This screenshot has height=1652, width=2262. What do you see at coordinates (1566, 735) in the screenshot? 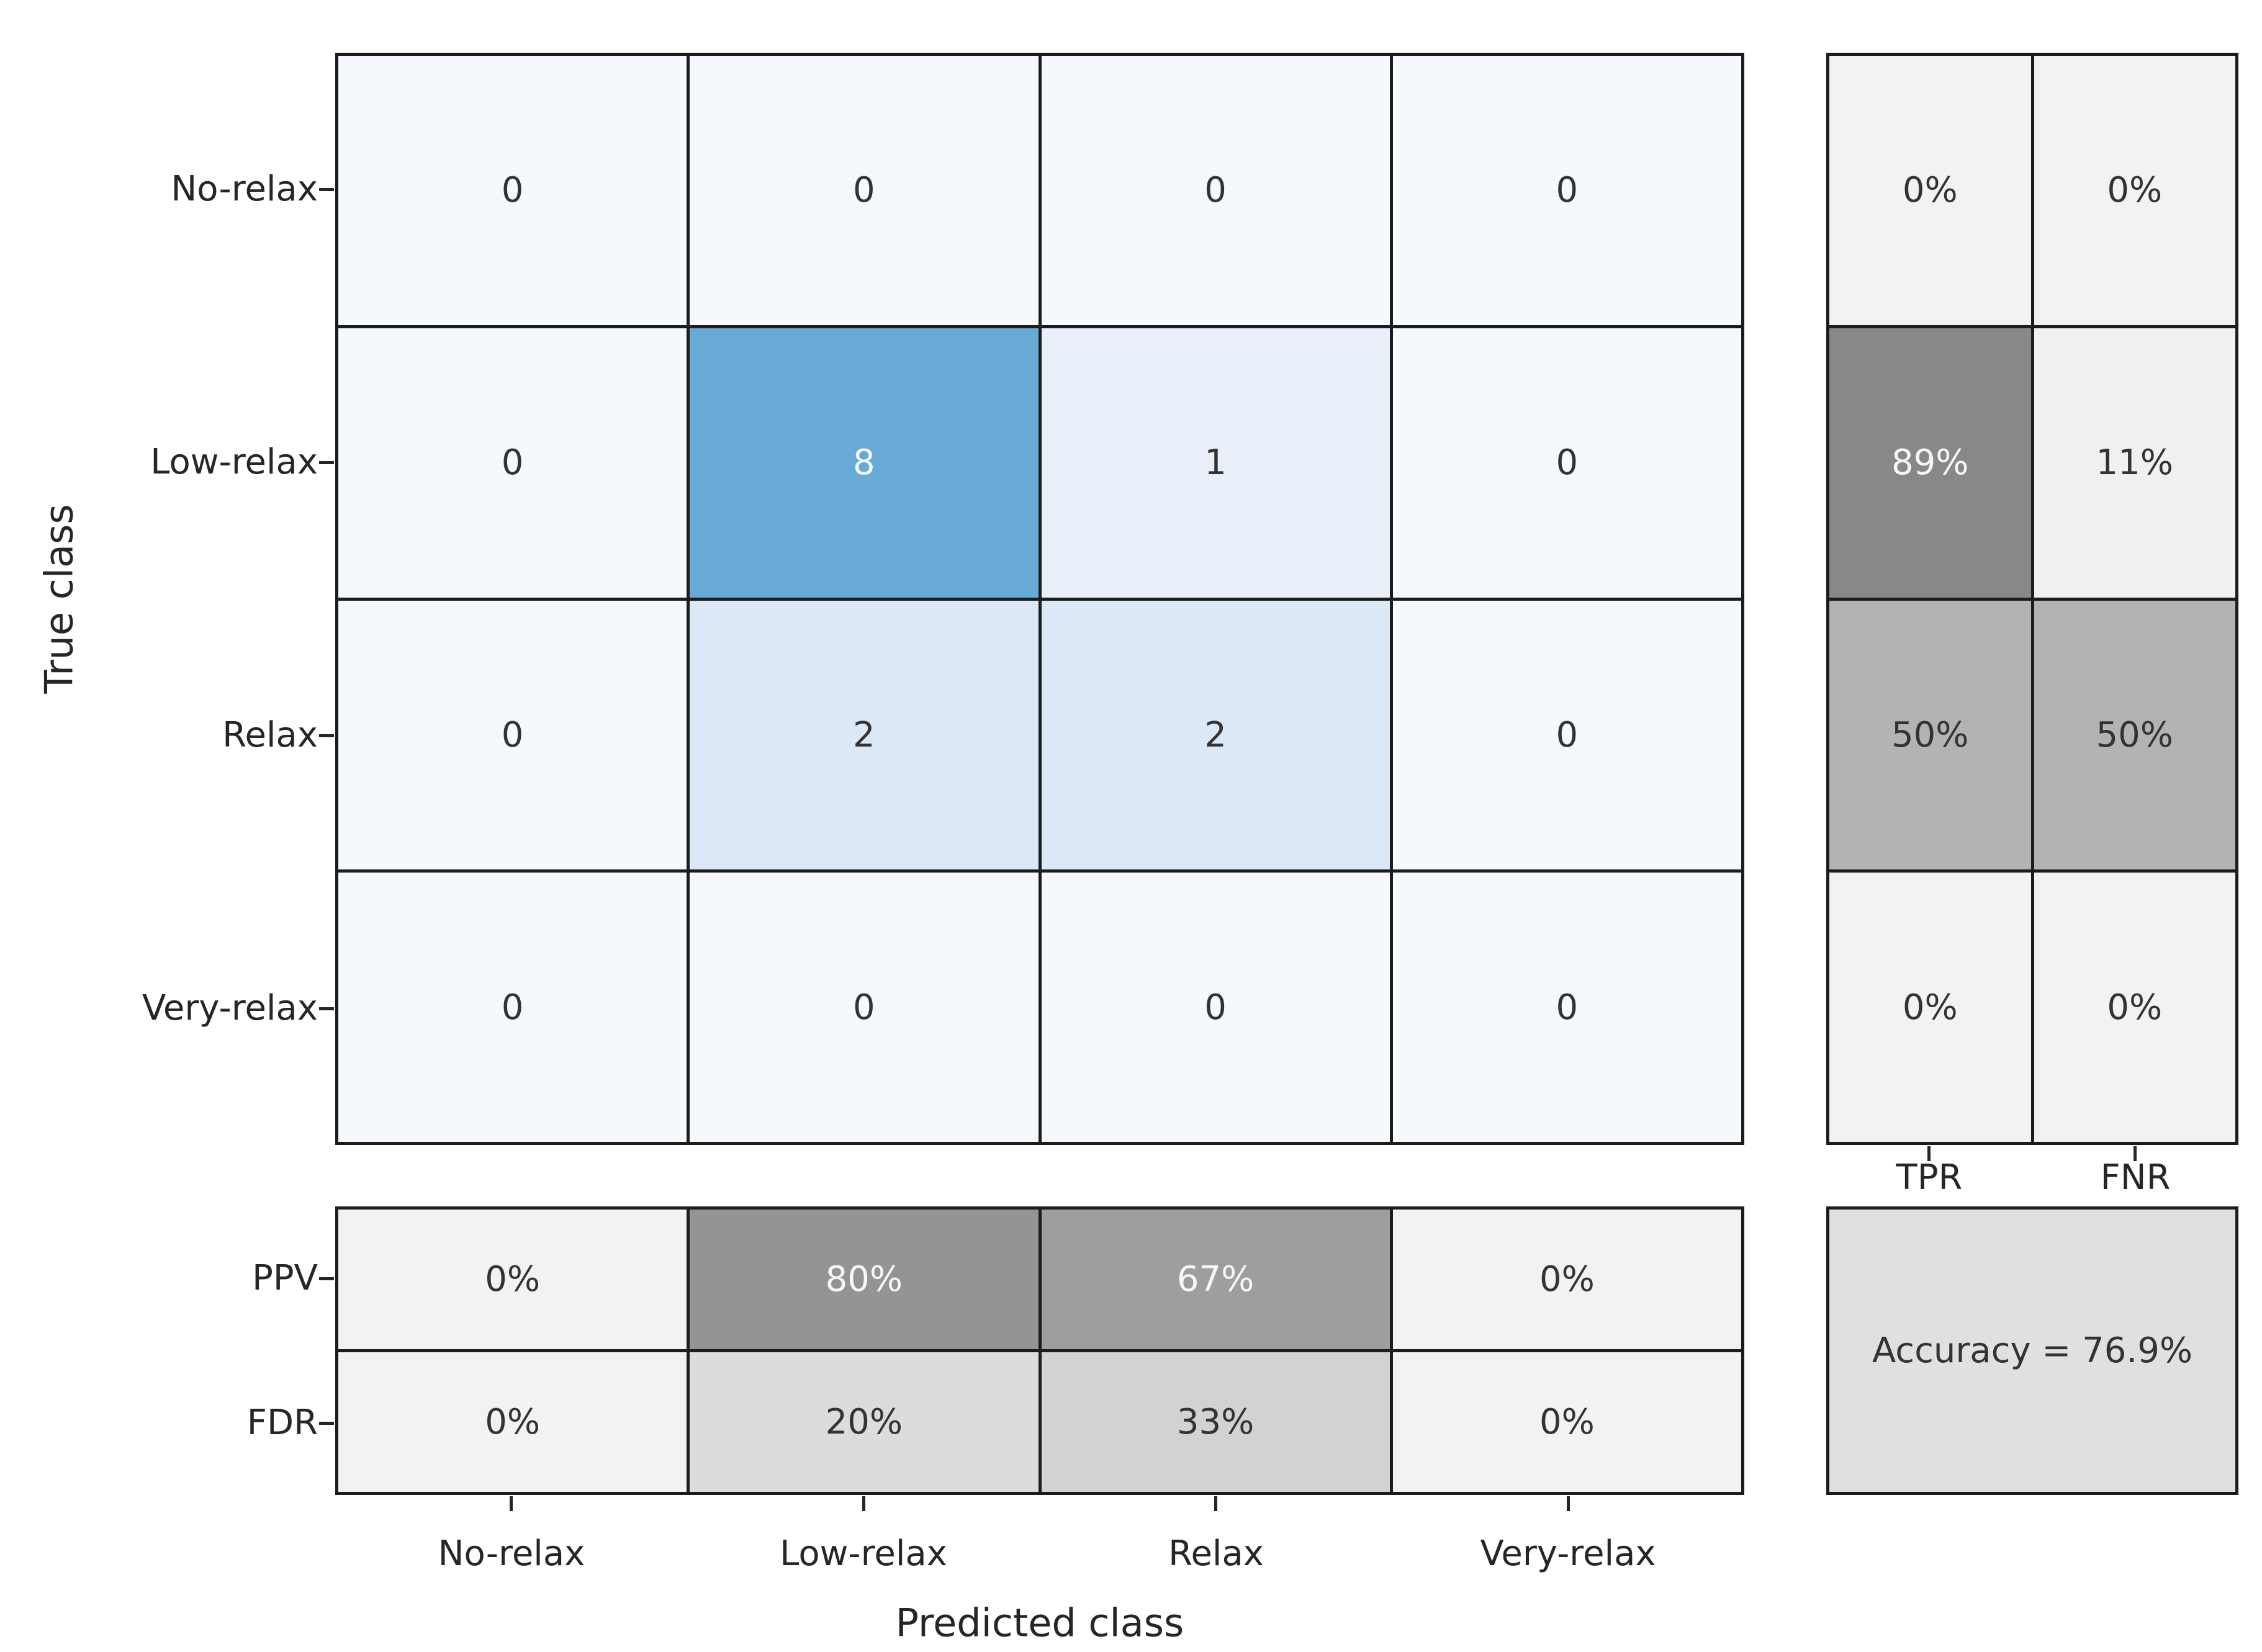
I see `cm-cell-r2-c3: 0` at bounding box center [1566, 735].